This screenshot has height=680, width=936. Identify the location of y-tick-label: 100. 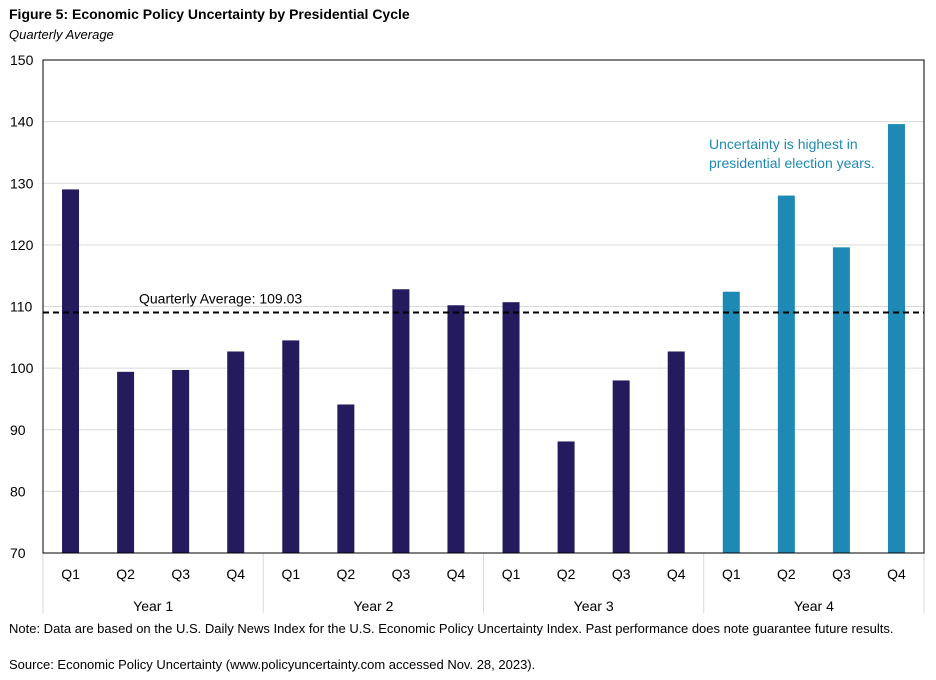
(22, 368).